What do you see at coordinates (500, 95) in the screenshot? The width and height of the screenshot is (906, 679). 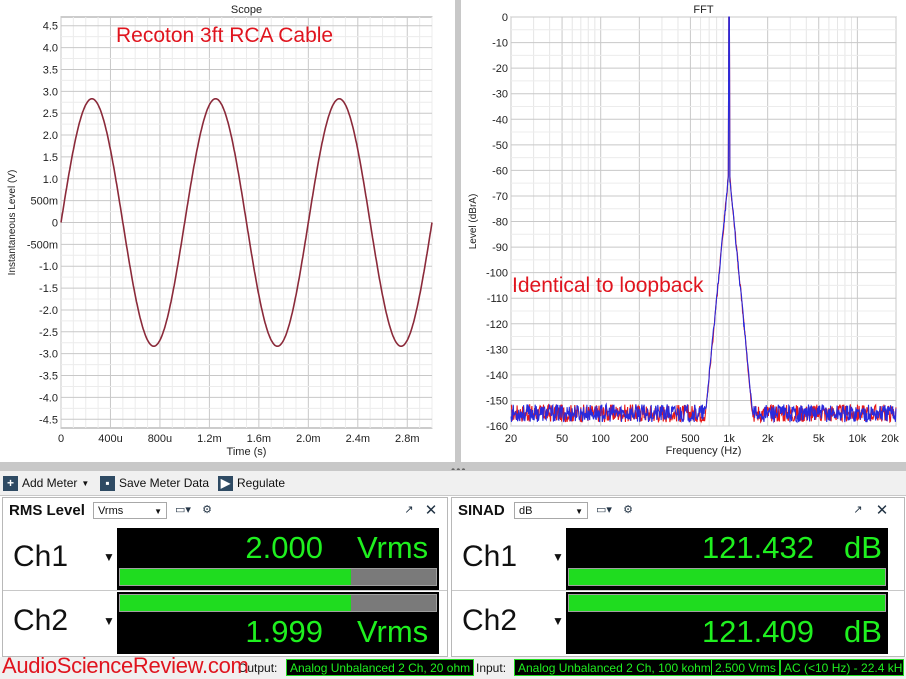 I see `fft-y-tick-label: -30` at bounding box center [500, 95].